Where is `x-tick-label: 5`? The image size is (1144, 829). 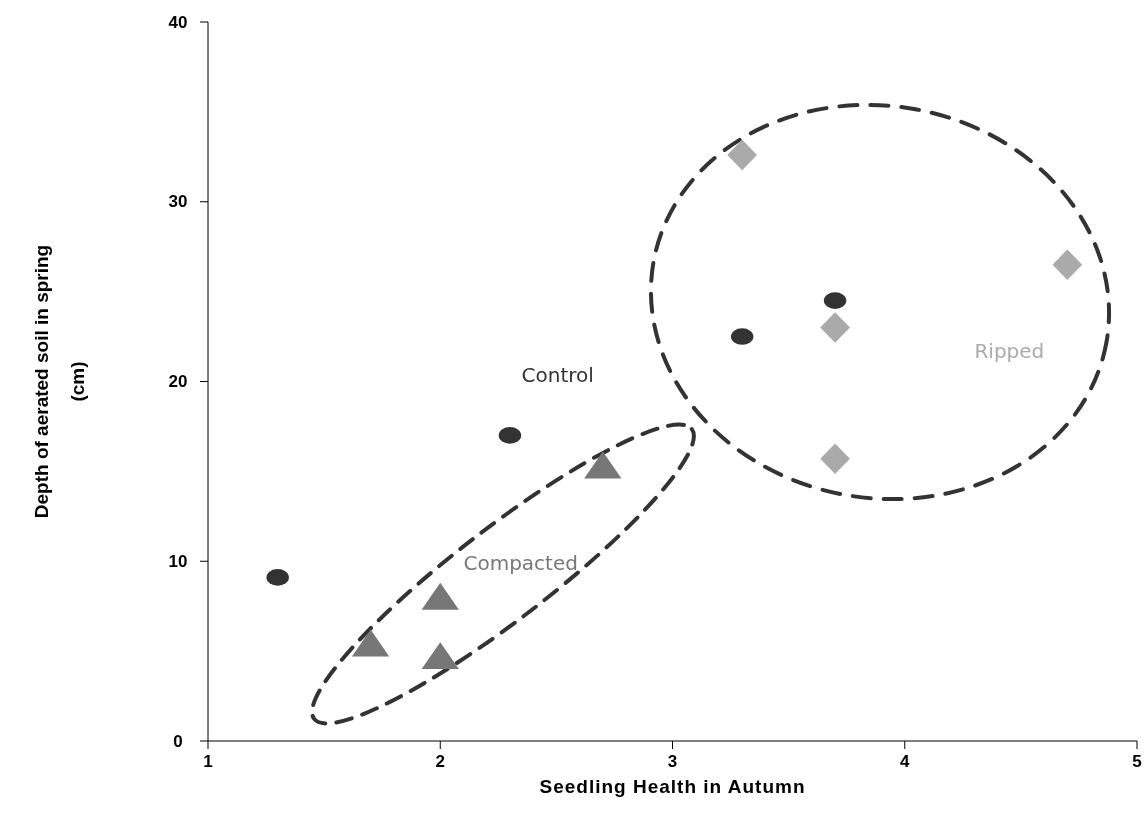
x-tick-label: 5 is located at coordinates (1137, 761).